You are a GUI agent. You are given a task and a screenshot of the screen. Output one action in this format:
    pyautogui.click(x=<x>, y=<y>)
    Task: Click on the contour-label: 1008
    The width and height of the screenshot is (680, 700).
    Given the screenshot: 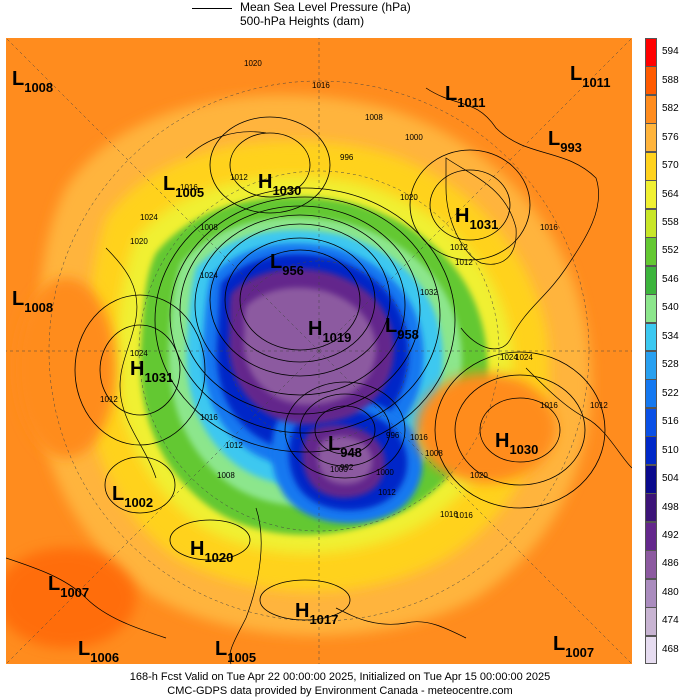 What is the action you would take?
    pyautogui.click(x=226, y=475)
    